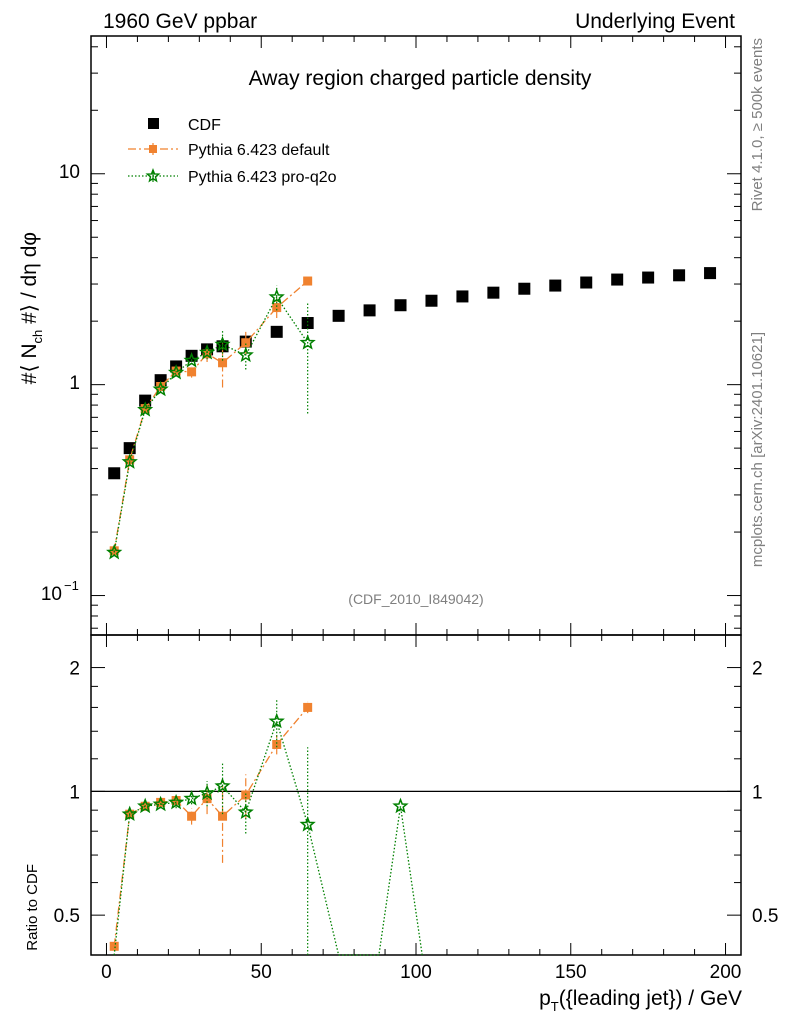 The width and height of the screenshot is (786, 1024). What do you see at coordinates (640, 1000) in the screenshot?
I see `x-axis-label: pT({leading jet}) / GeV` at bounding box center [640, 1000].